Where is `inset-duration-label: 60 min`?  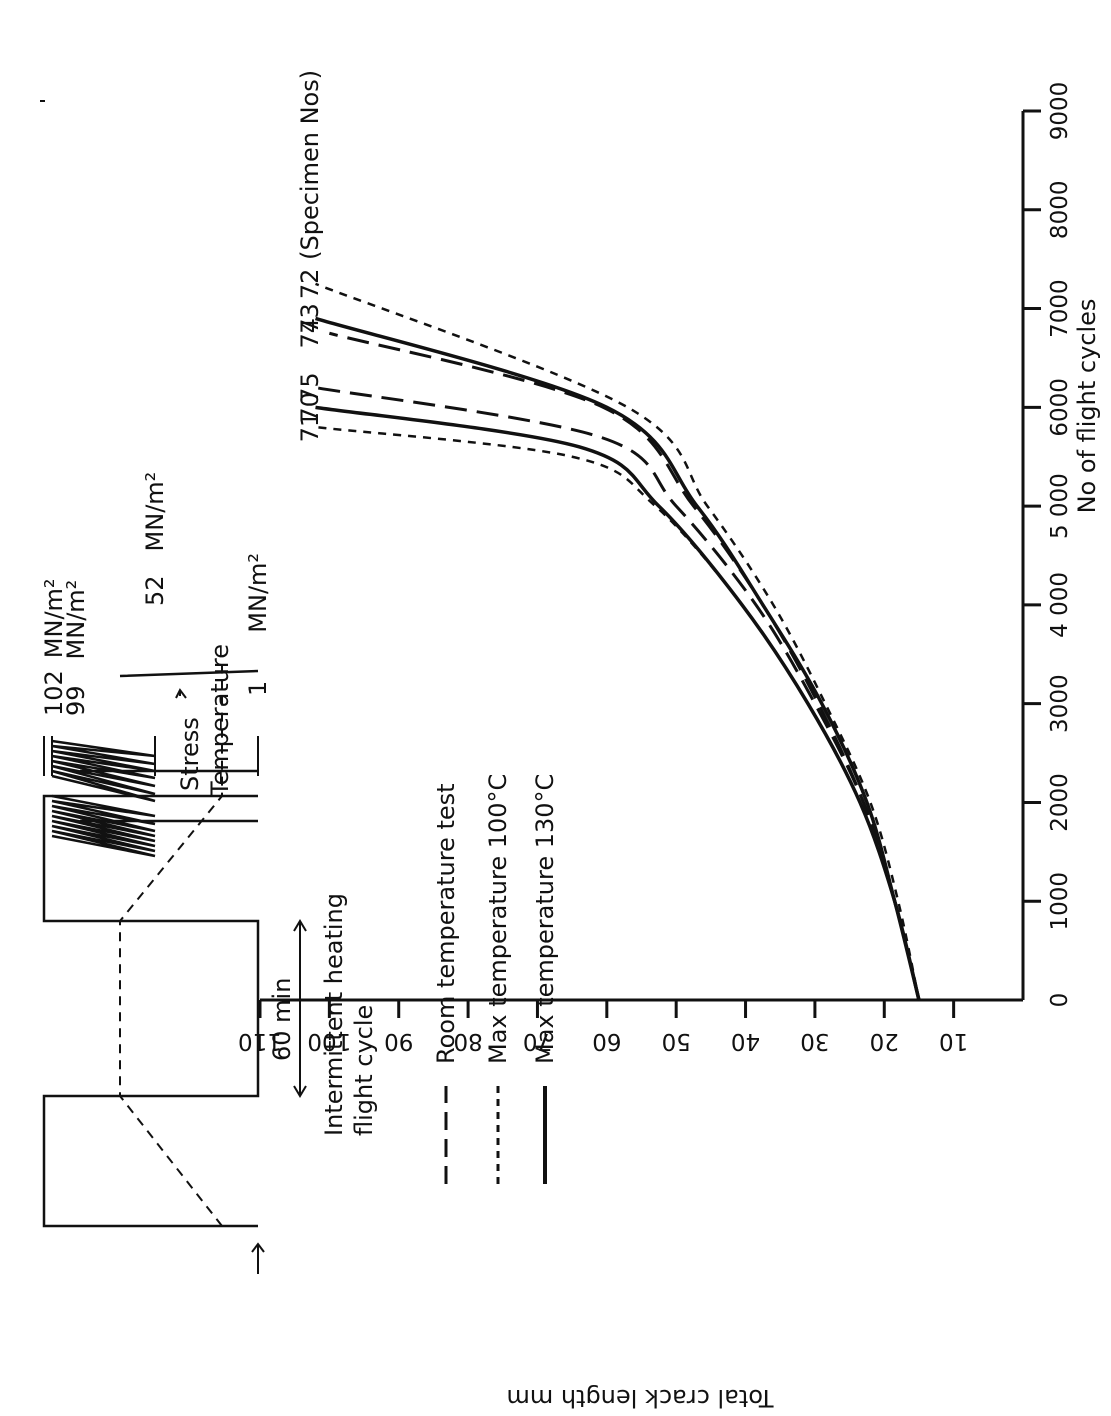 inset-duration-label: 60 min is located at coordinates (282, 1019).